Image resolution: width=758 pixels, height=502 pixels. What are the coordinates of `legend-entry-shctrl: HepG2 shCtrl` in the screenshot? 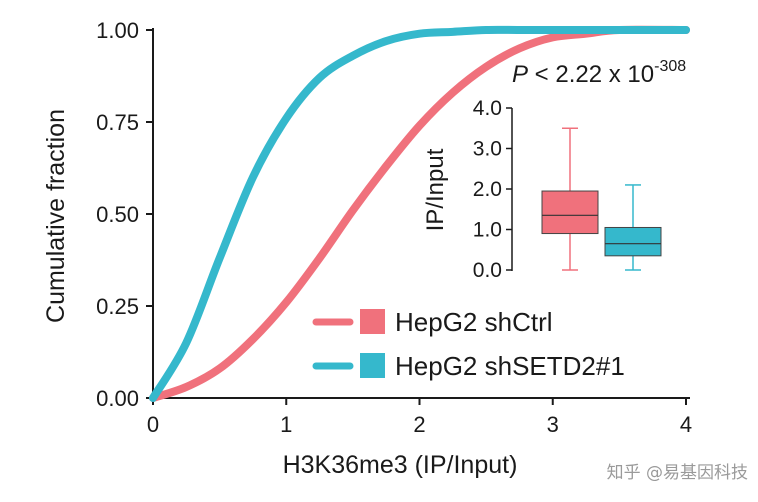 It's located at (432, 322).